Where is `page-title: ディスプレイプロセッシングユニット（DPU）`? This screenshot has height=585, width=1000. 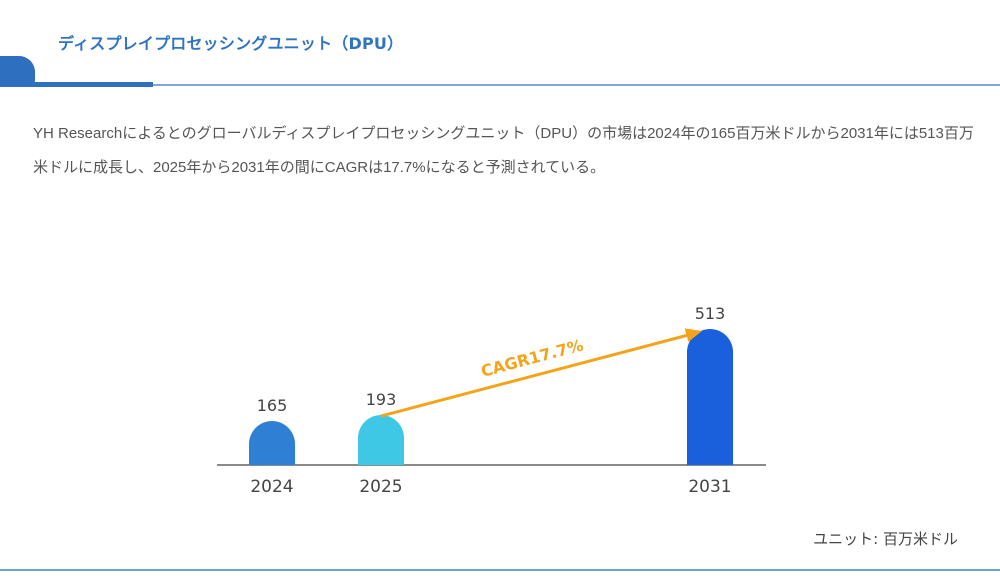
page-title: ディスプレイプロセッシングユニット（DPU） is located at coordinates (231, 43).